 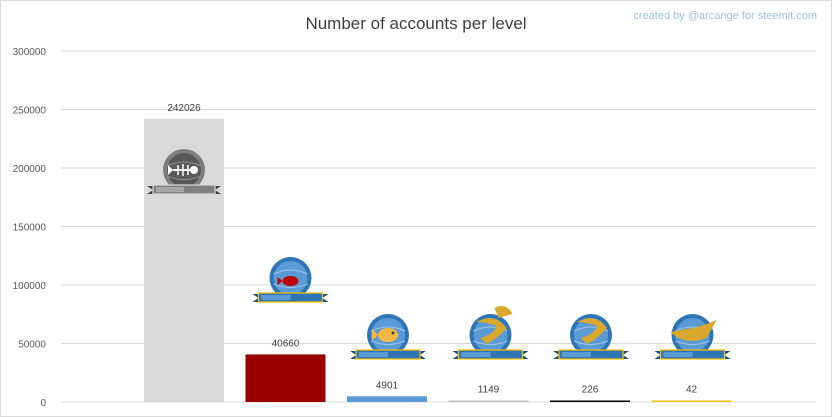 I want to click on y-tick-label: 250000, so click(x=30, y=111).